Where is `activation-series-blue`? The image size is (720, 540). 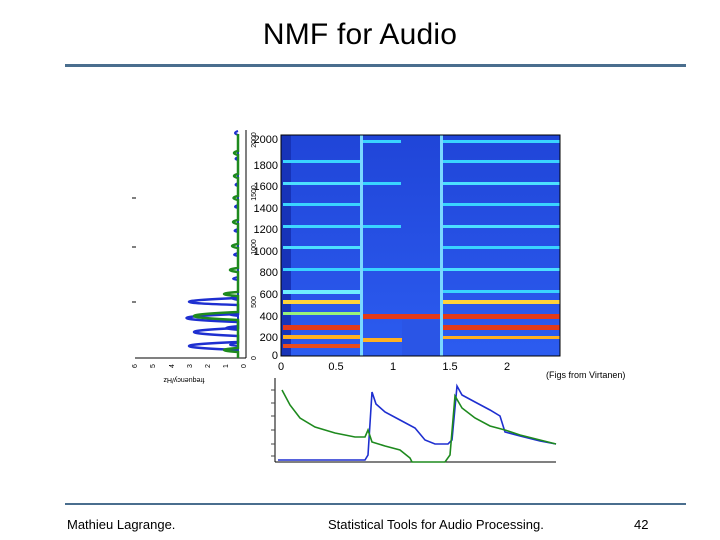
activation-series-blue is located at coordinates (417, 422).